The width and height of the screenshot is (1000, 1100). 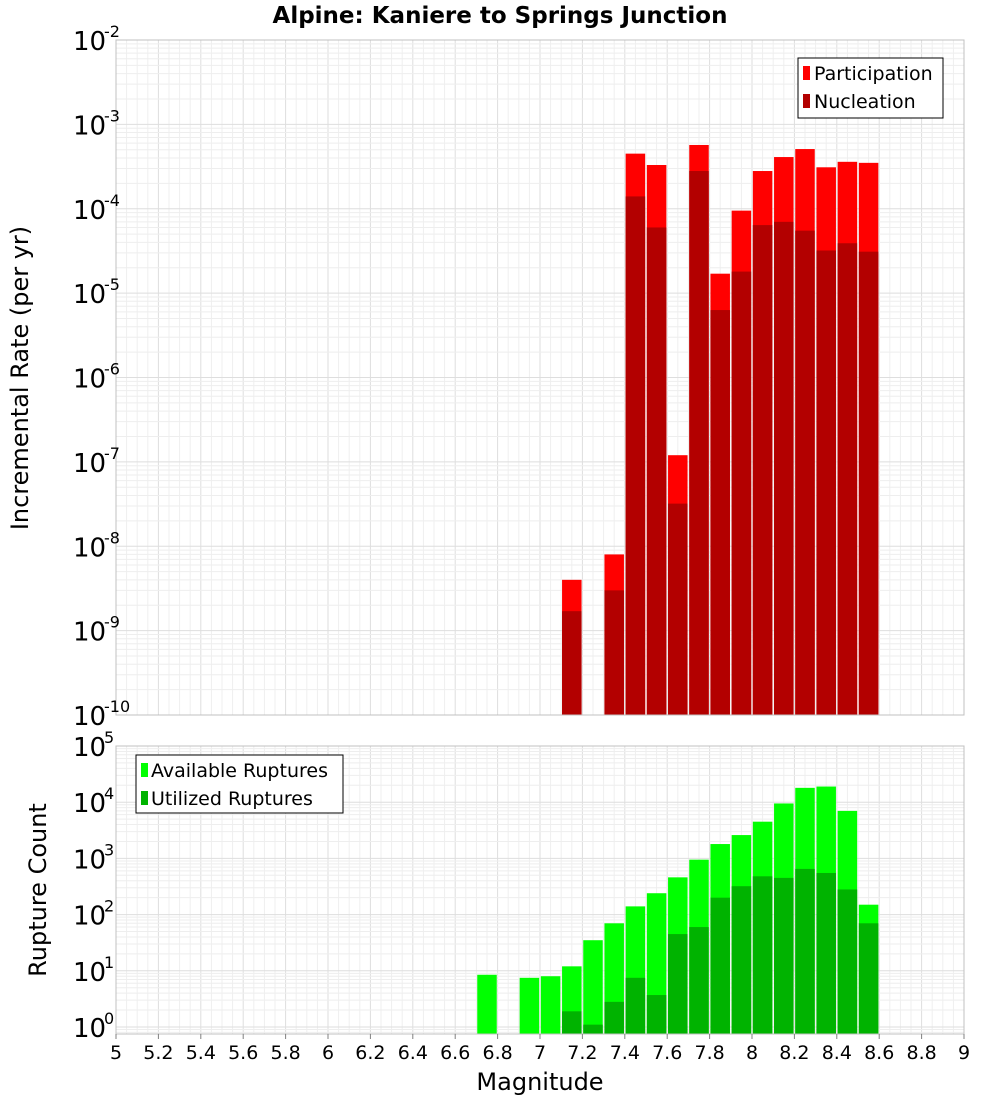 What do you see at coordinates (572, 1022) in the screenshot?
I see `bar-utilized-ruptures-7.15` at bounding box center [572, 1022].